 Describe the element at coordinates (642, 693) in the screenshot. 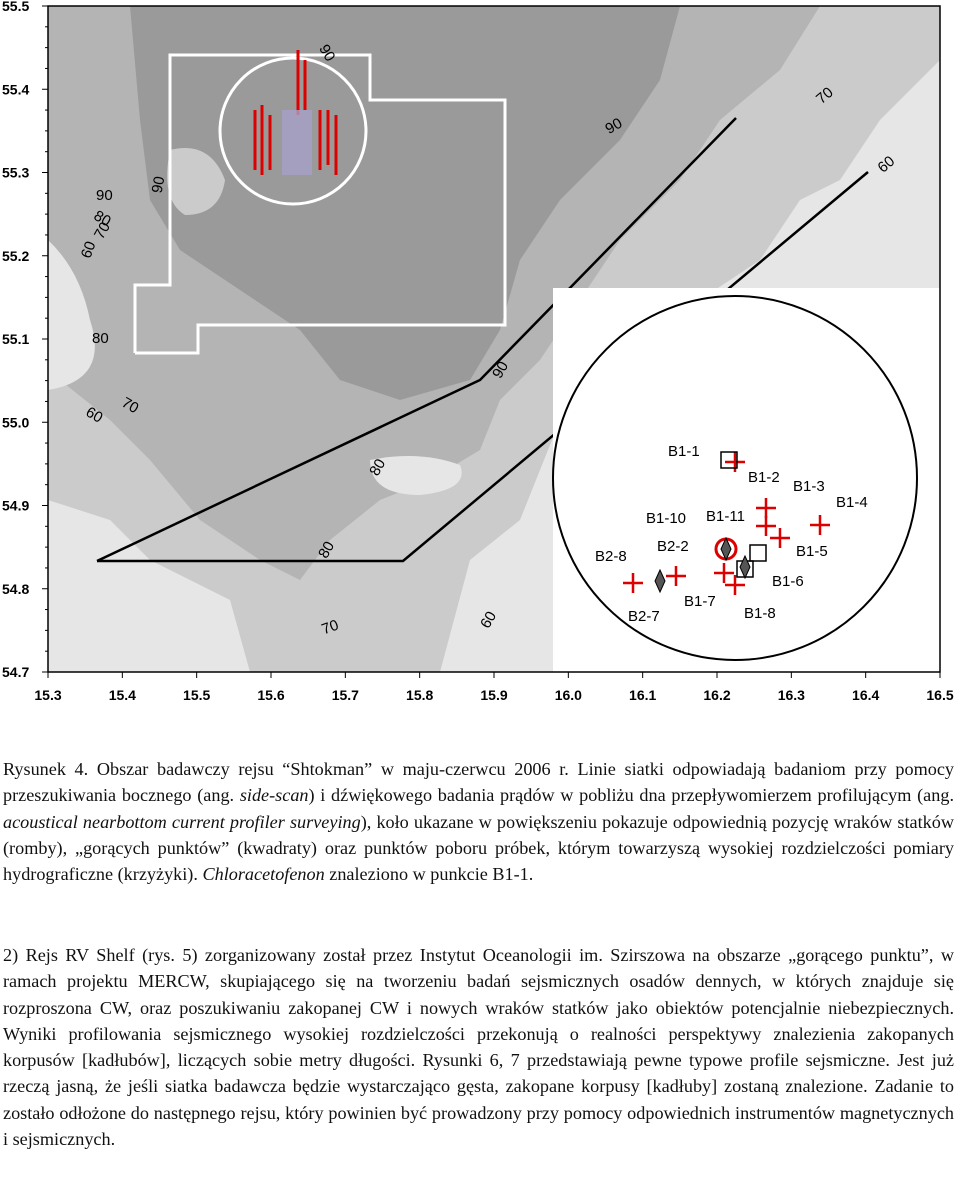

I see `x-tick-label: 16.1` at that location.